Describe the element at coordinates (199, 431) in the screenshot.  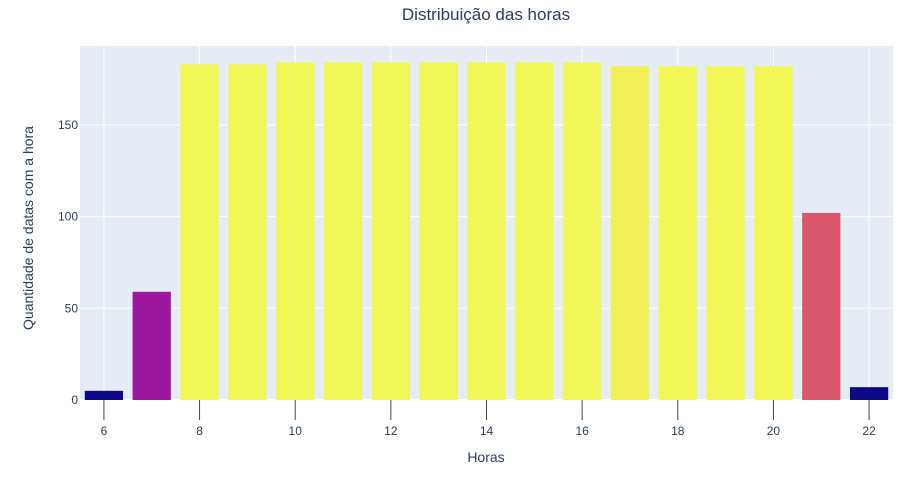
I see `x-tick-label: 8` at that location.